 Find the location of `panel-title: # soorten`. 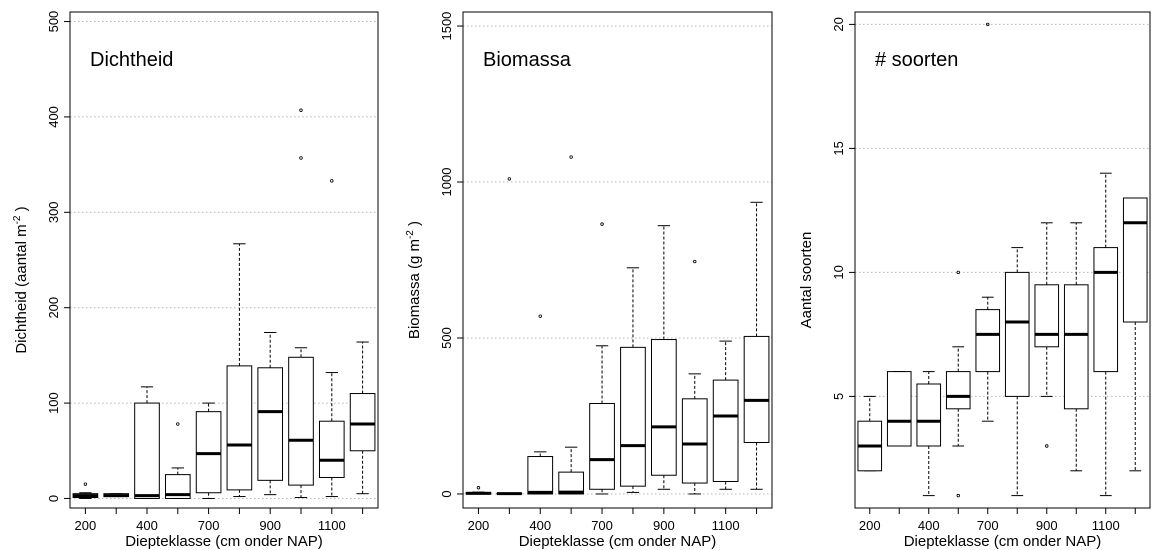

panel-title: # soorten is located at coordinates (916, 60).